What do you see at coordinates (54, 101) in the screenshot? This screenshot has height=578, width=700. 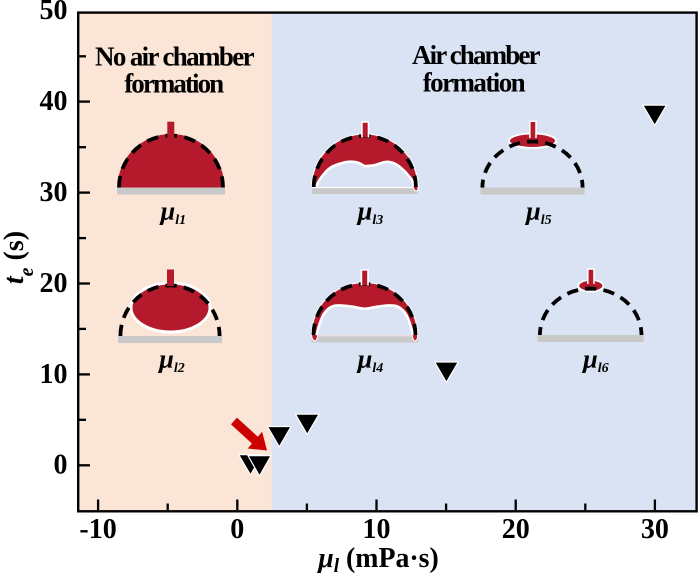 I see `svg-text: 40` at bounding box center [54, 101].